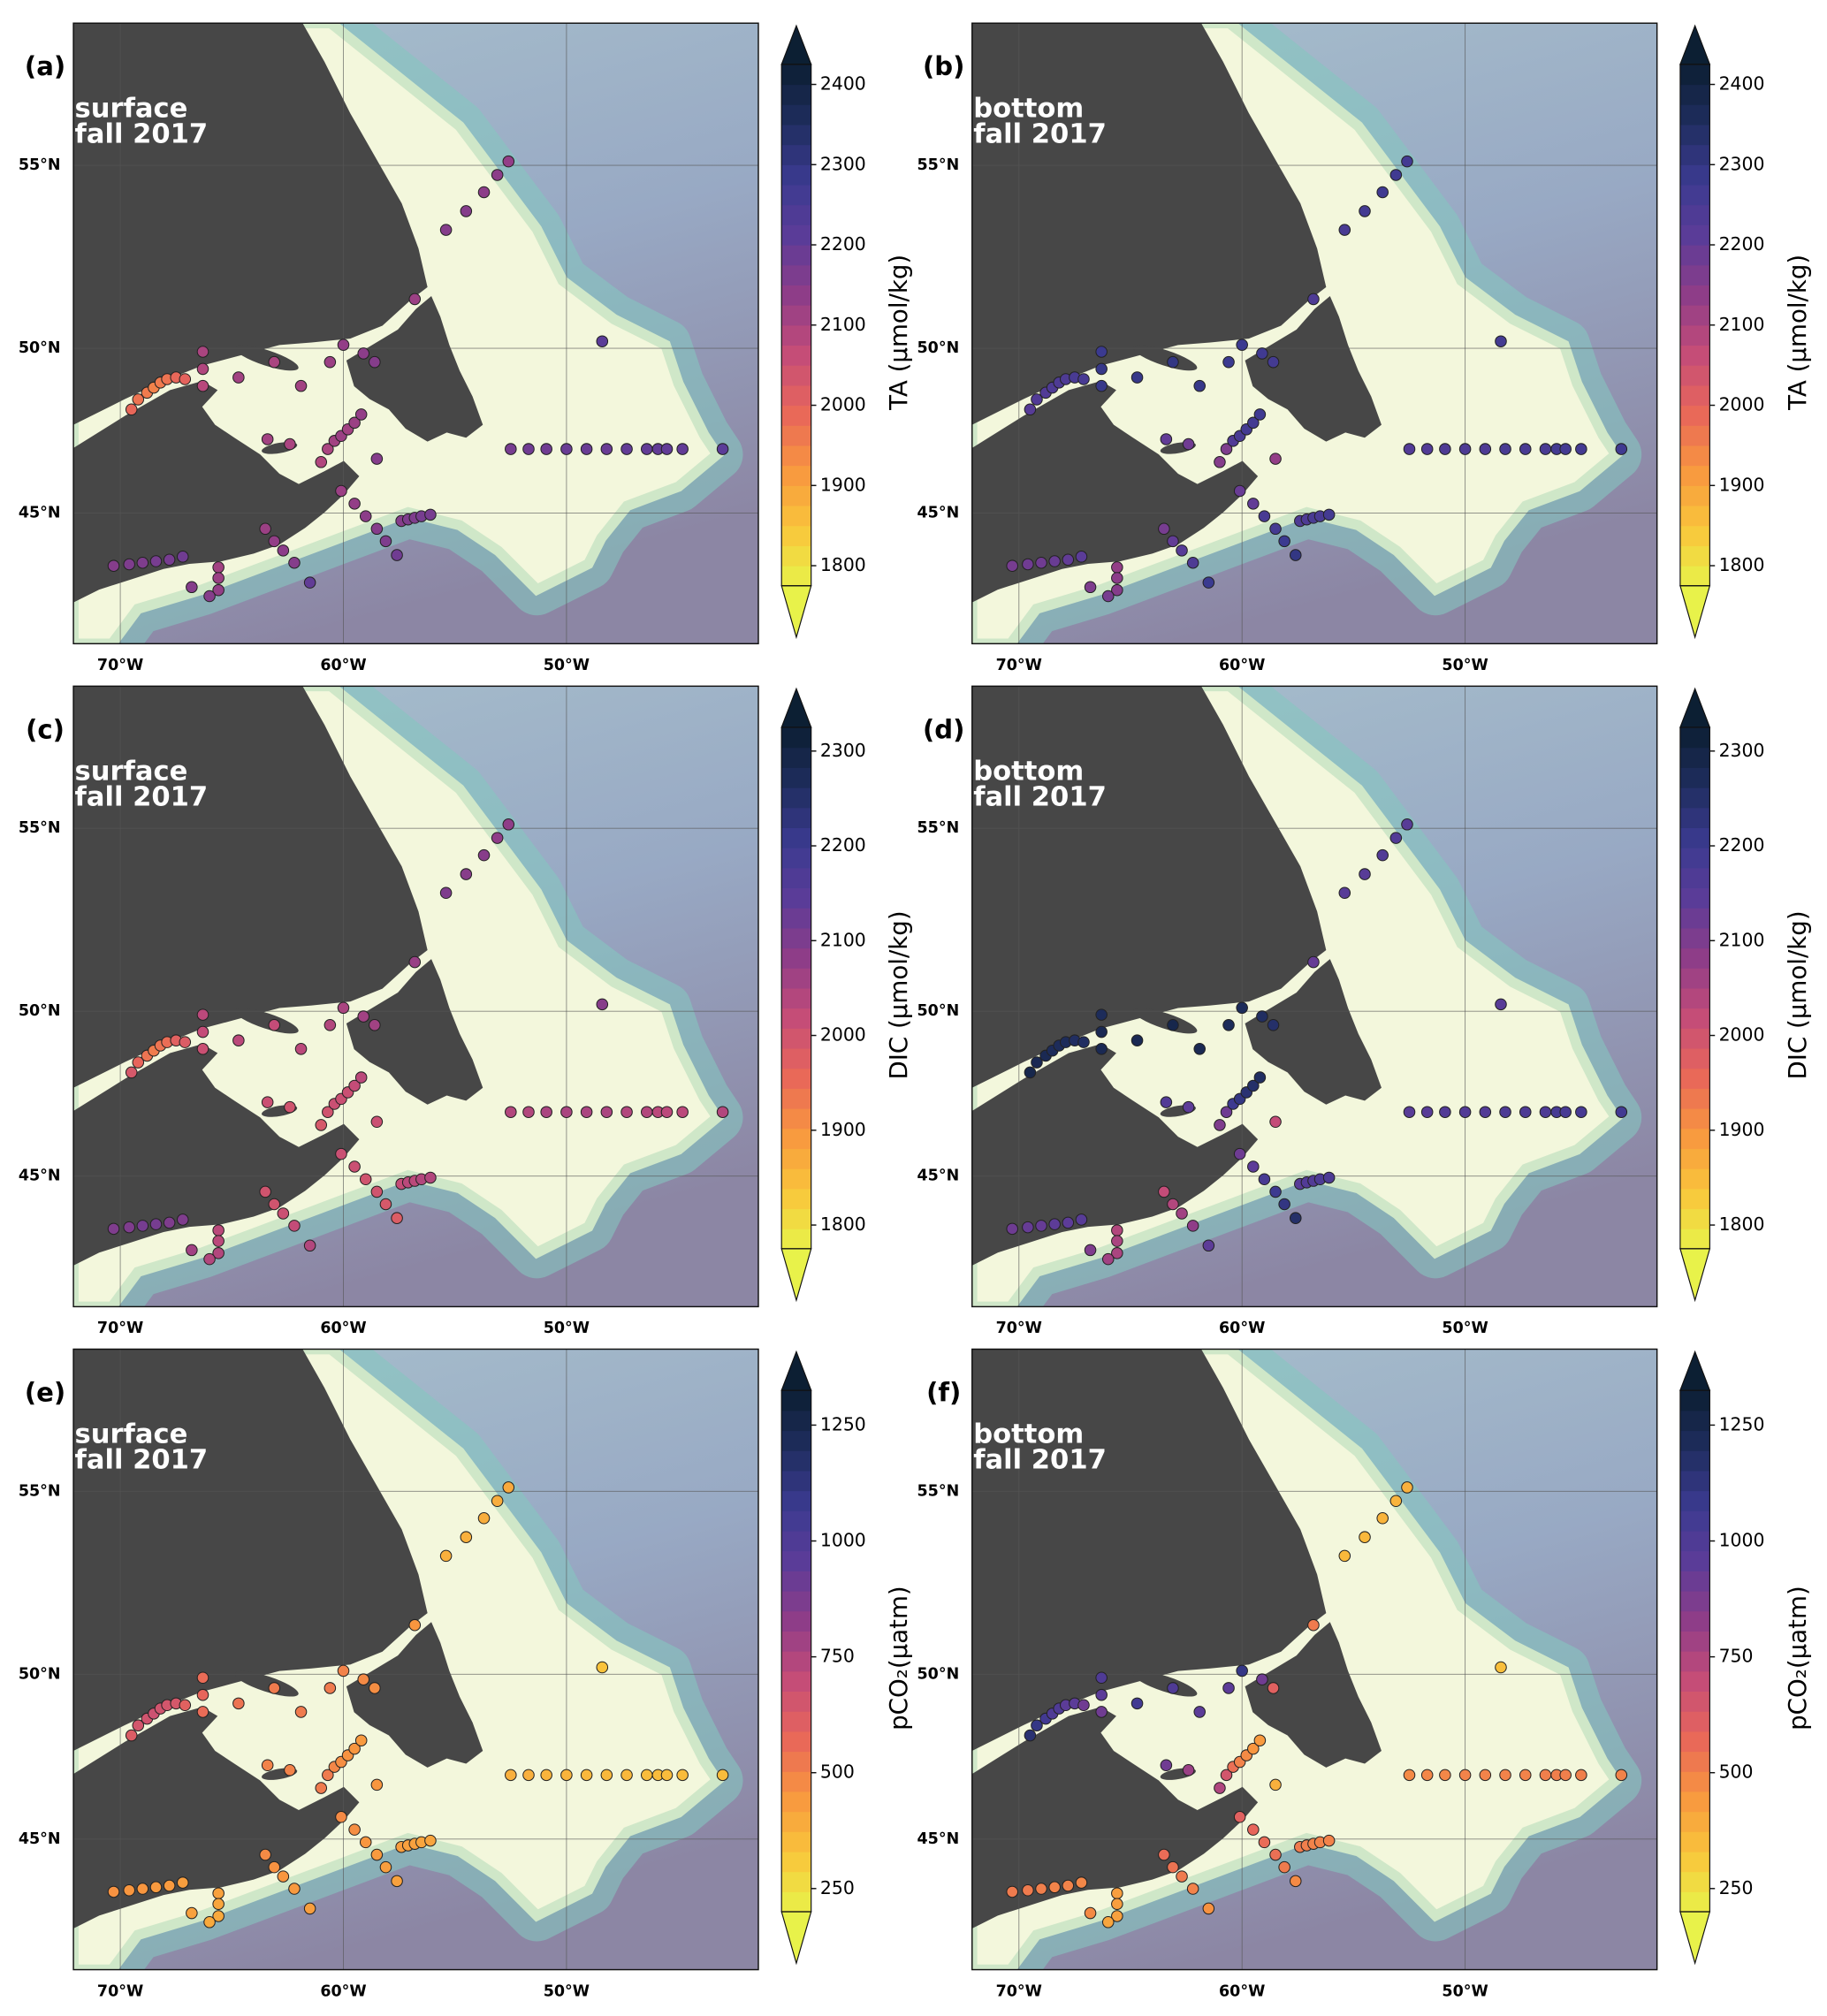 This screenshot has width=1827, height=2016. I want to click on panel-label: (a), so click(45, 66).